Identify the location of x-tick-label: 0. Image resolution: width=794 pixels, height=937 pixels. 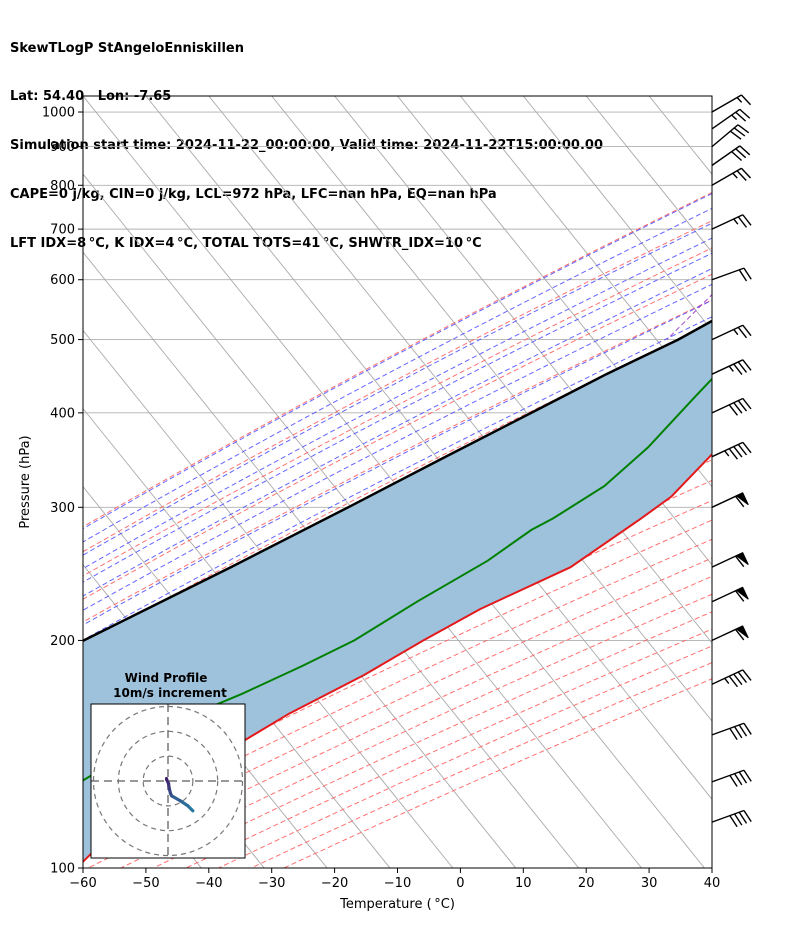
(460, 883).